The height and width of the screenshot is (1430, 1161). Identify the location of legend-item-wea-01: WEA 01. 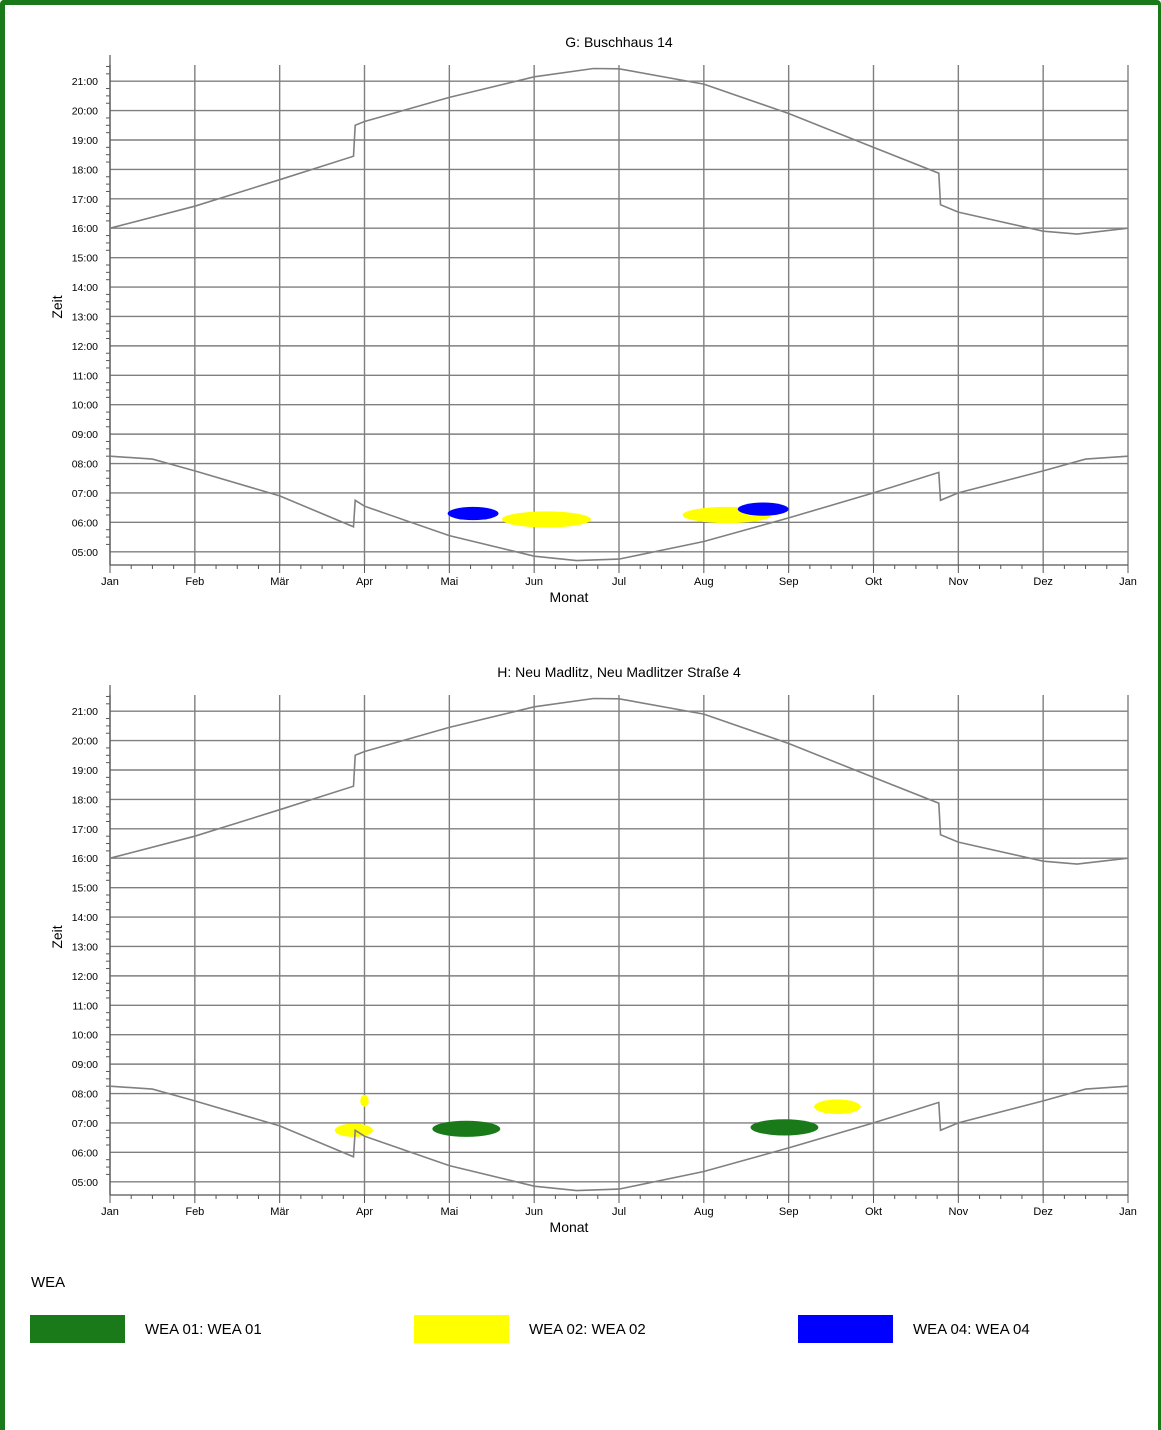
(146, 1329).